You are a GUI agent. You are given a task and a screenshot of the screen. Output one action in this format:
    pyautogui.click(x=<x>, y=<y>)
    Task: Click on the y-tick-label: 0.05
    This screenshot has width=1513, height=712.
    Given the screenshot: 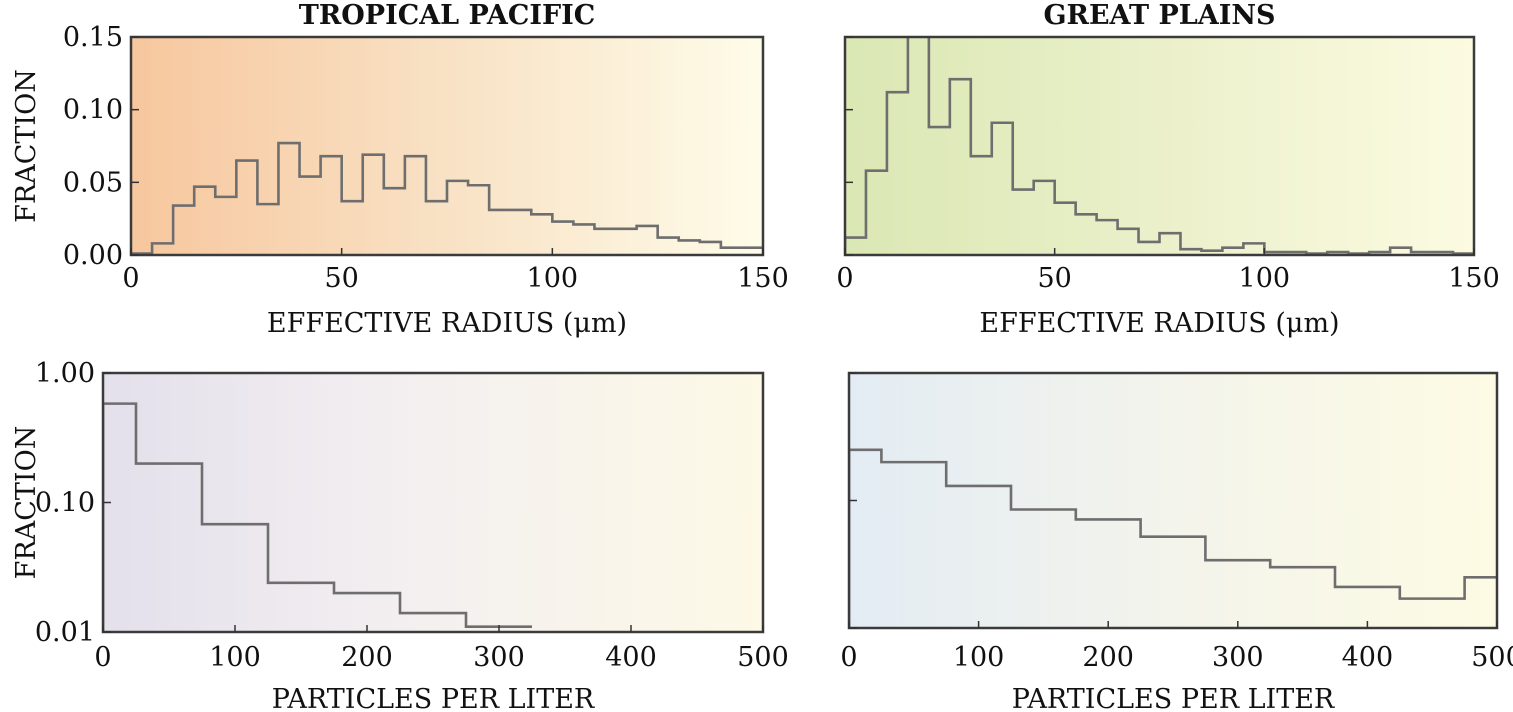 What is the action you would take?
    pyautogui.click(x=93, y=182)
    